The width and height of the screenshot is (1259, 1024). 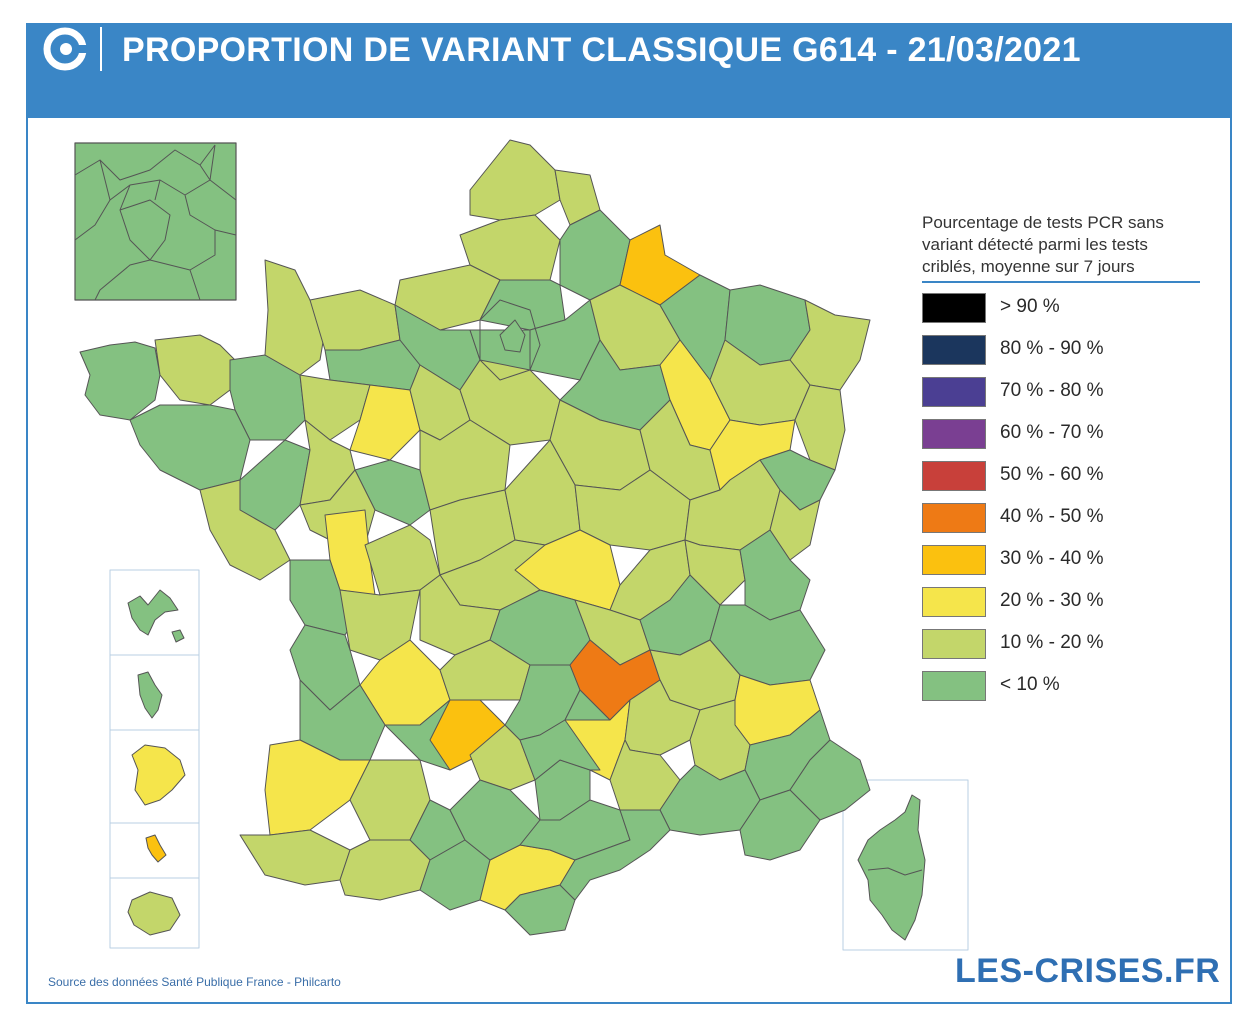 What do you see at coordinates (1030, 684) in the screenshot?
I see `legend-label: < 10 %` at bounding box center [1030, 684].